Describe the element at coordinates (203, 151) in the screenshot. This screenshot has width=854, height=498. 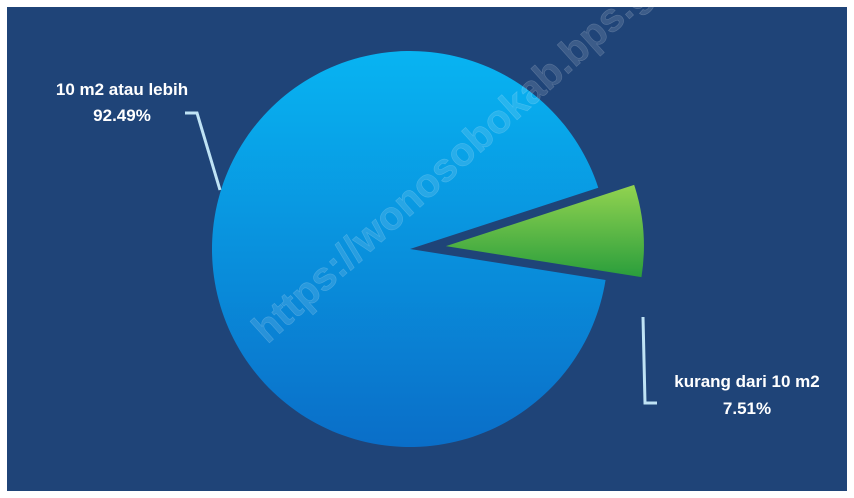
I see `leader-line-10m2-atau-lebih` at that location.